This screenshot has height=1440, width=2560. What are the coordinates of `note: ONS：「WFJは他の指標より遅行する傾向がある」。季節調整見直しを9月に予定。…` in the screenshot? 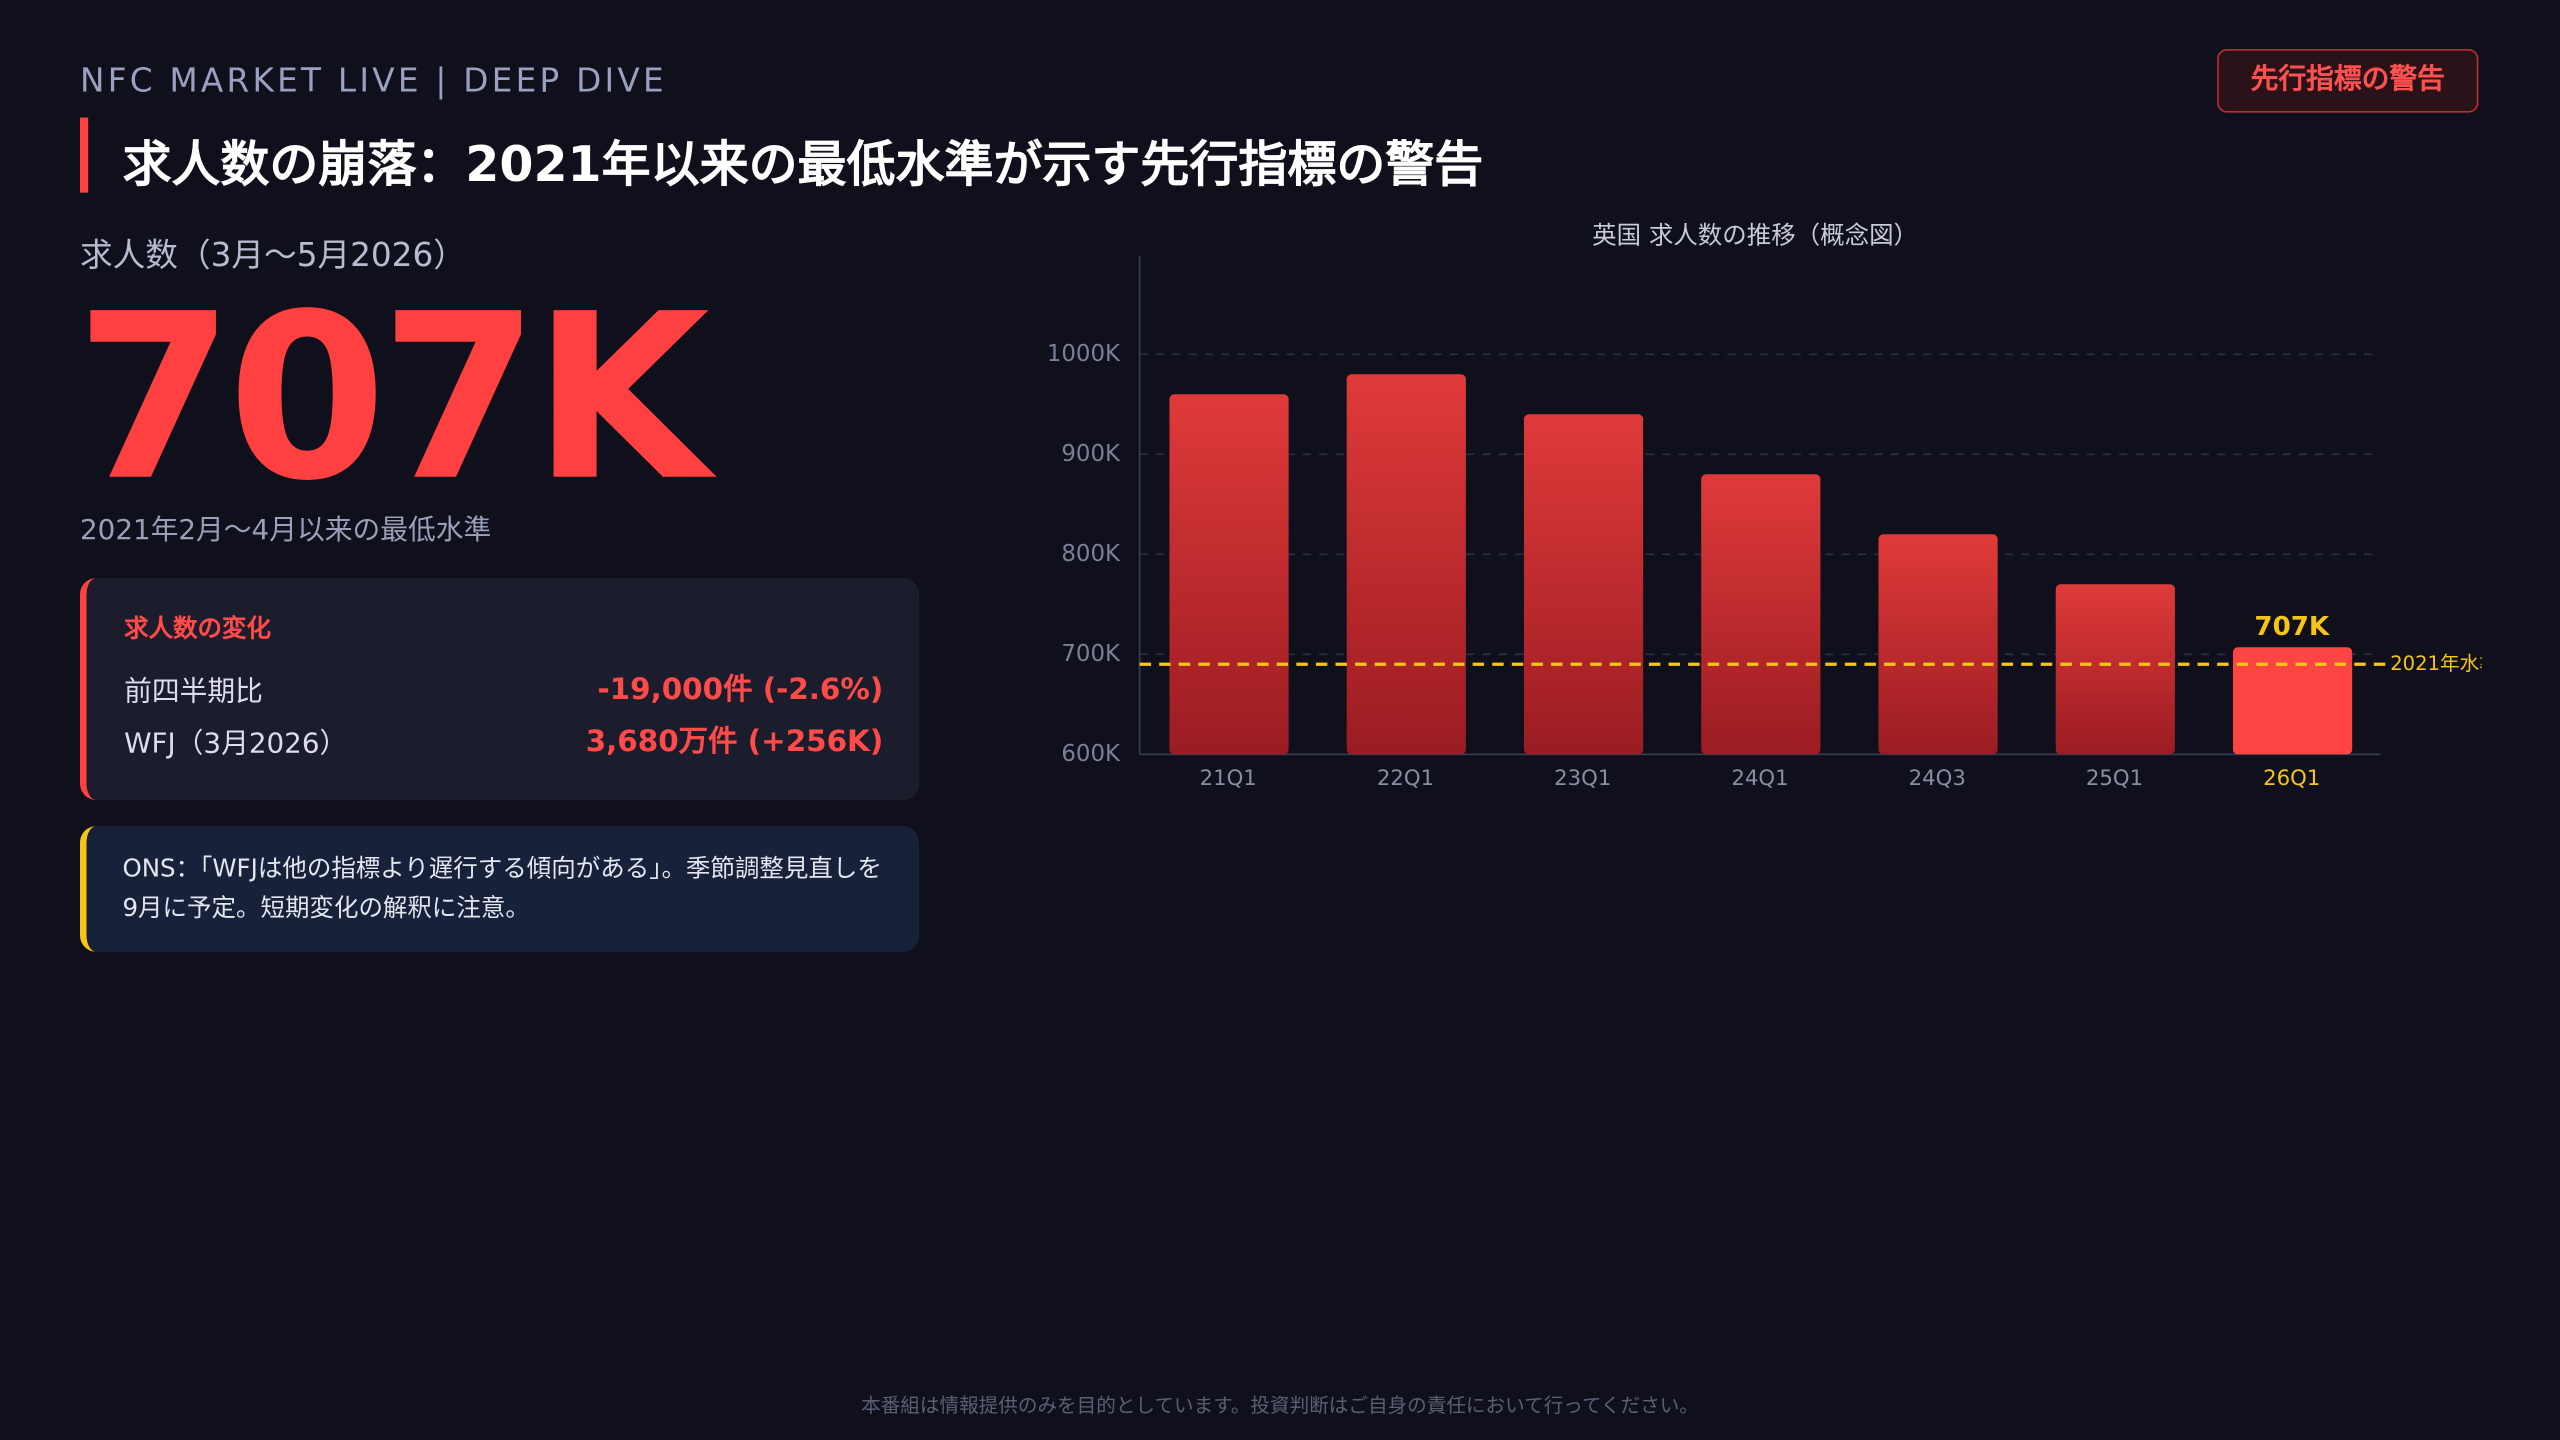 It's located at (499, 889).